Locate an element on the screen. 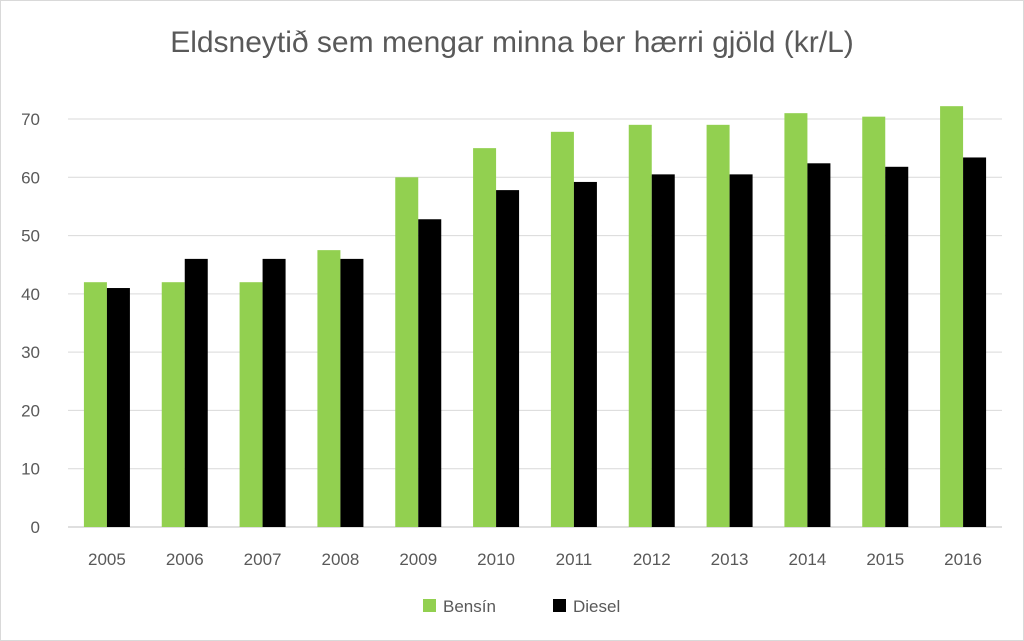 The width and height of the screenshot is (1024, 641). y-tick-label: 10 is located at coordinates (30, 469).